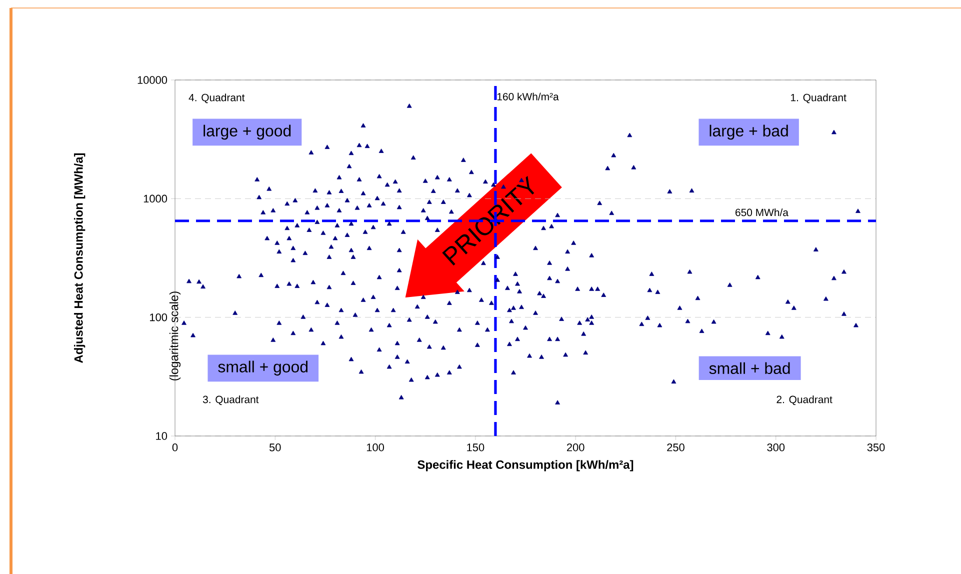 Image resolution: width=961 pixels, height=574 pixels. Describe the element at coordinates (159, 317) in the screenshot. I see `y-tick-label: 100` at that location.